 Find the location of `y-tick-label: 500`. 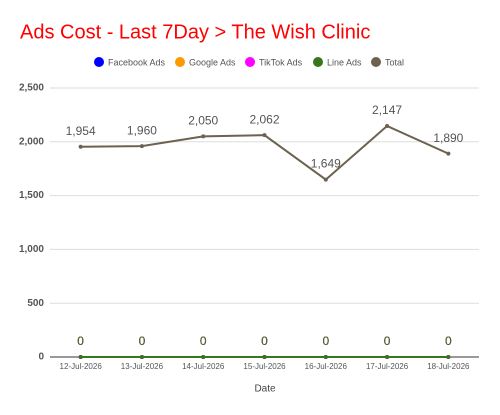

y-tick-label: 500 is located at coordinates (35, 303).